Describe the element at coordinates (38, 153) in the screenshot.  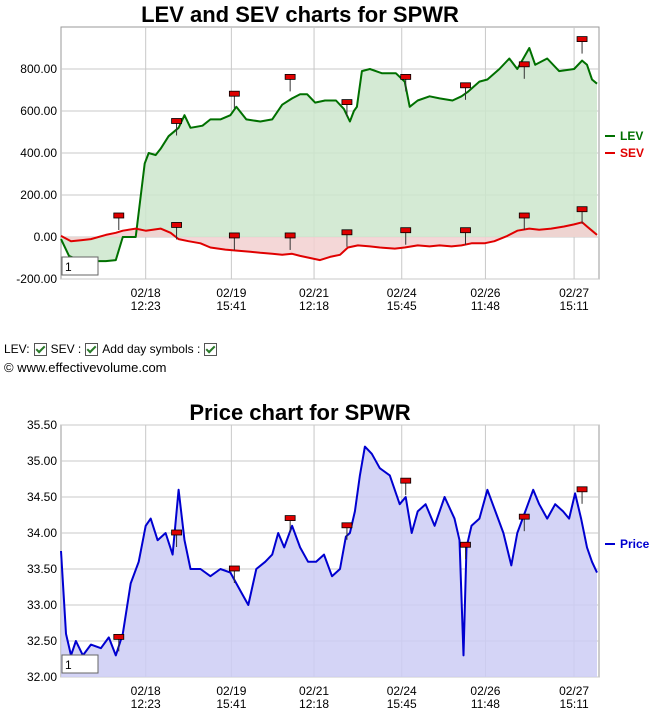
I see `y-tick-label: 400.00` at that location.